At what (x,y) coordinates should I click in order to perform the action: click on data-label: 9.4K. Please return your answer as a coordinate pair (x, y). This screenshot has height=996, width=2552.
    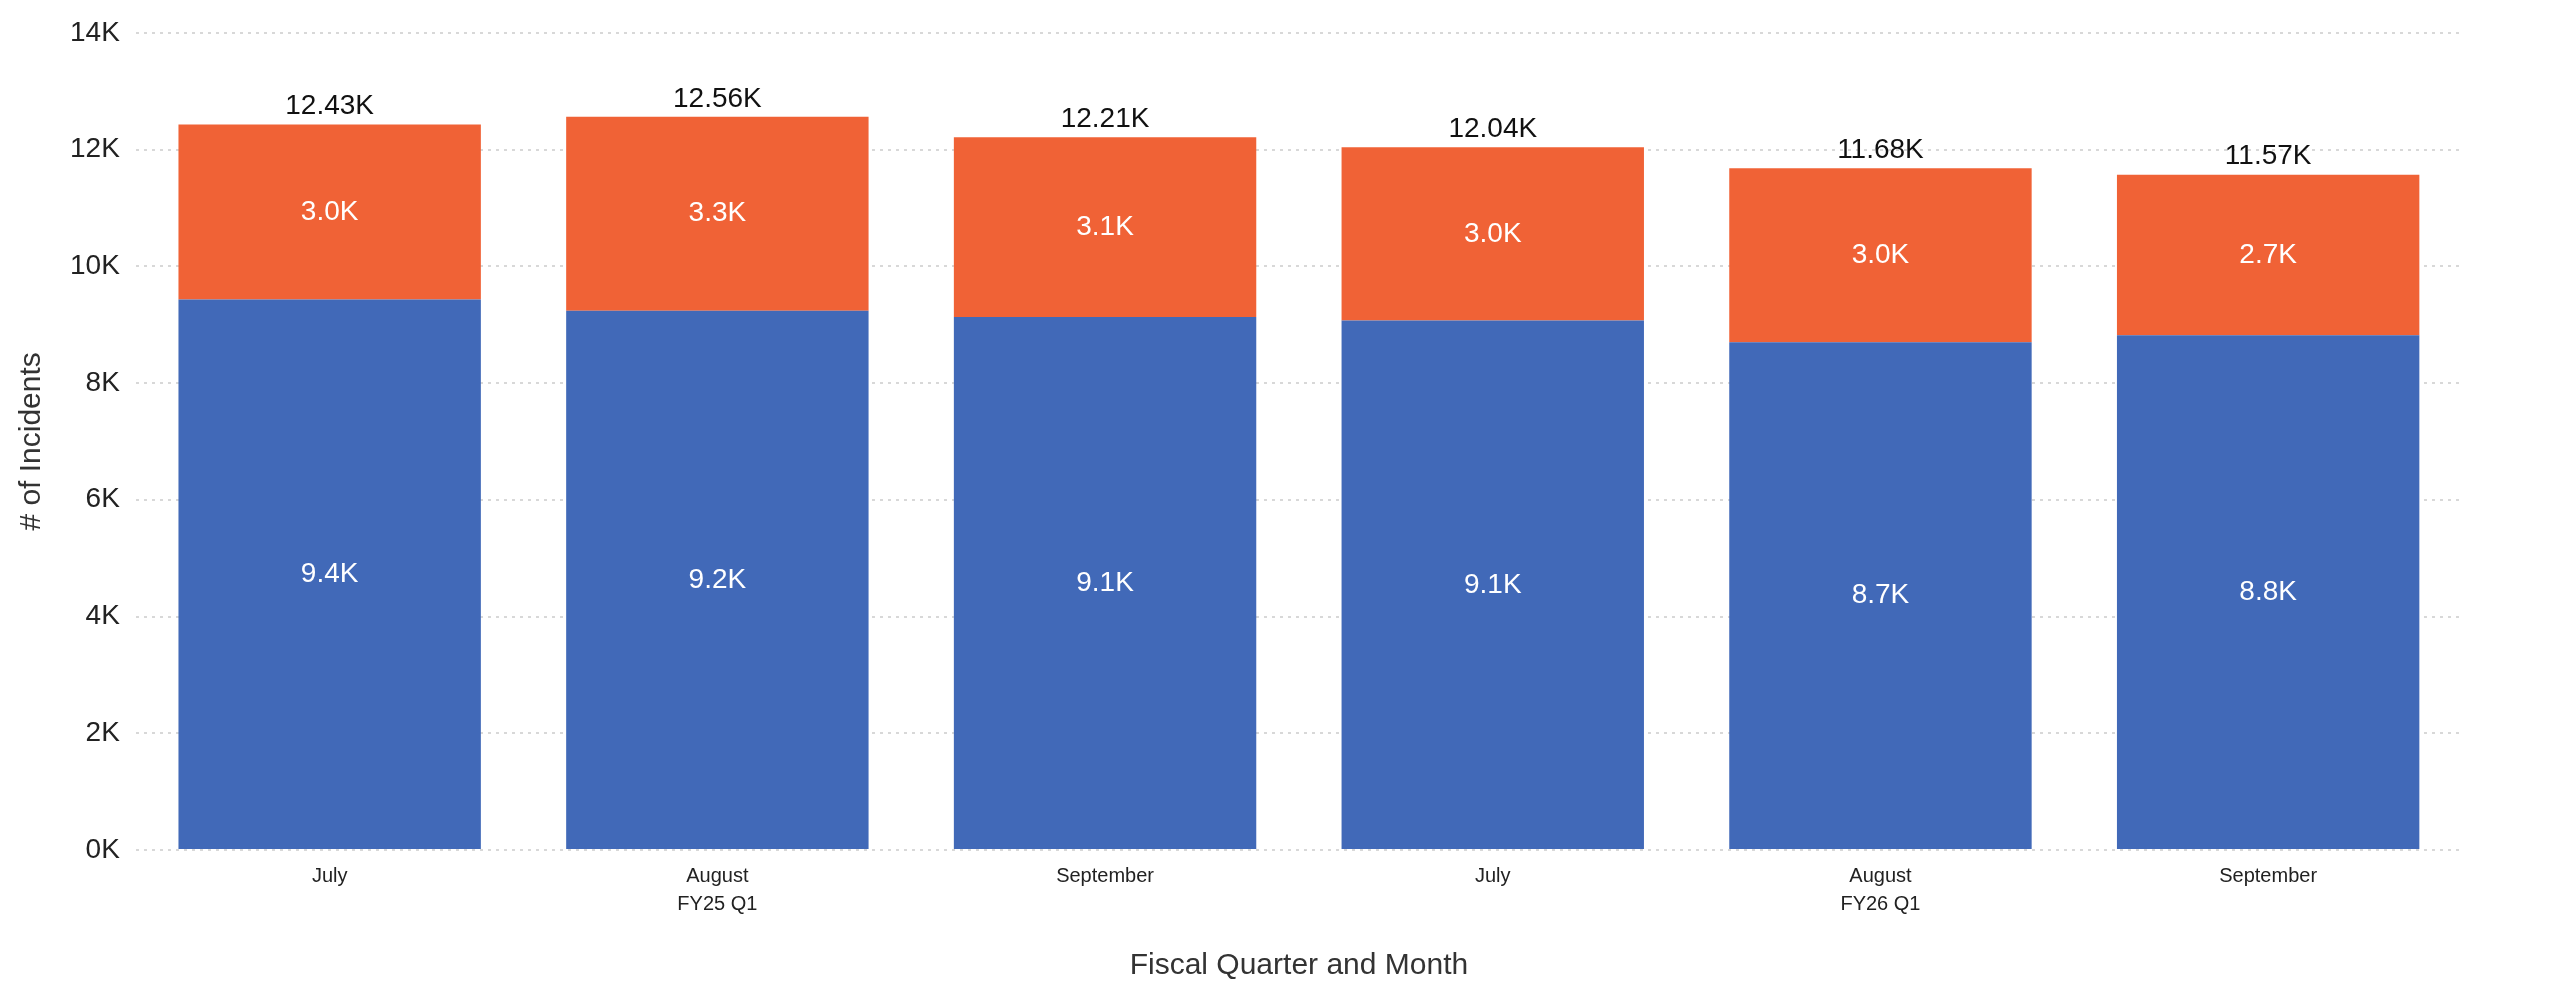
    Looking at the image, I should click on (329, 572).